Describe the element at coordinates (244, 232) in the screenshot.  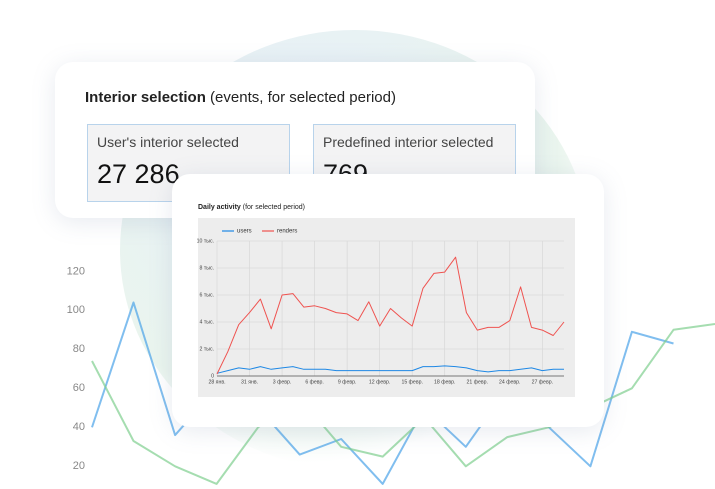
I see `legend-label: users` at that location.